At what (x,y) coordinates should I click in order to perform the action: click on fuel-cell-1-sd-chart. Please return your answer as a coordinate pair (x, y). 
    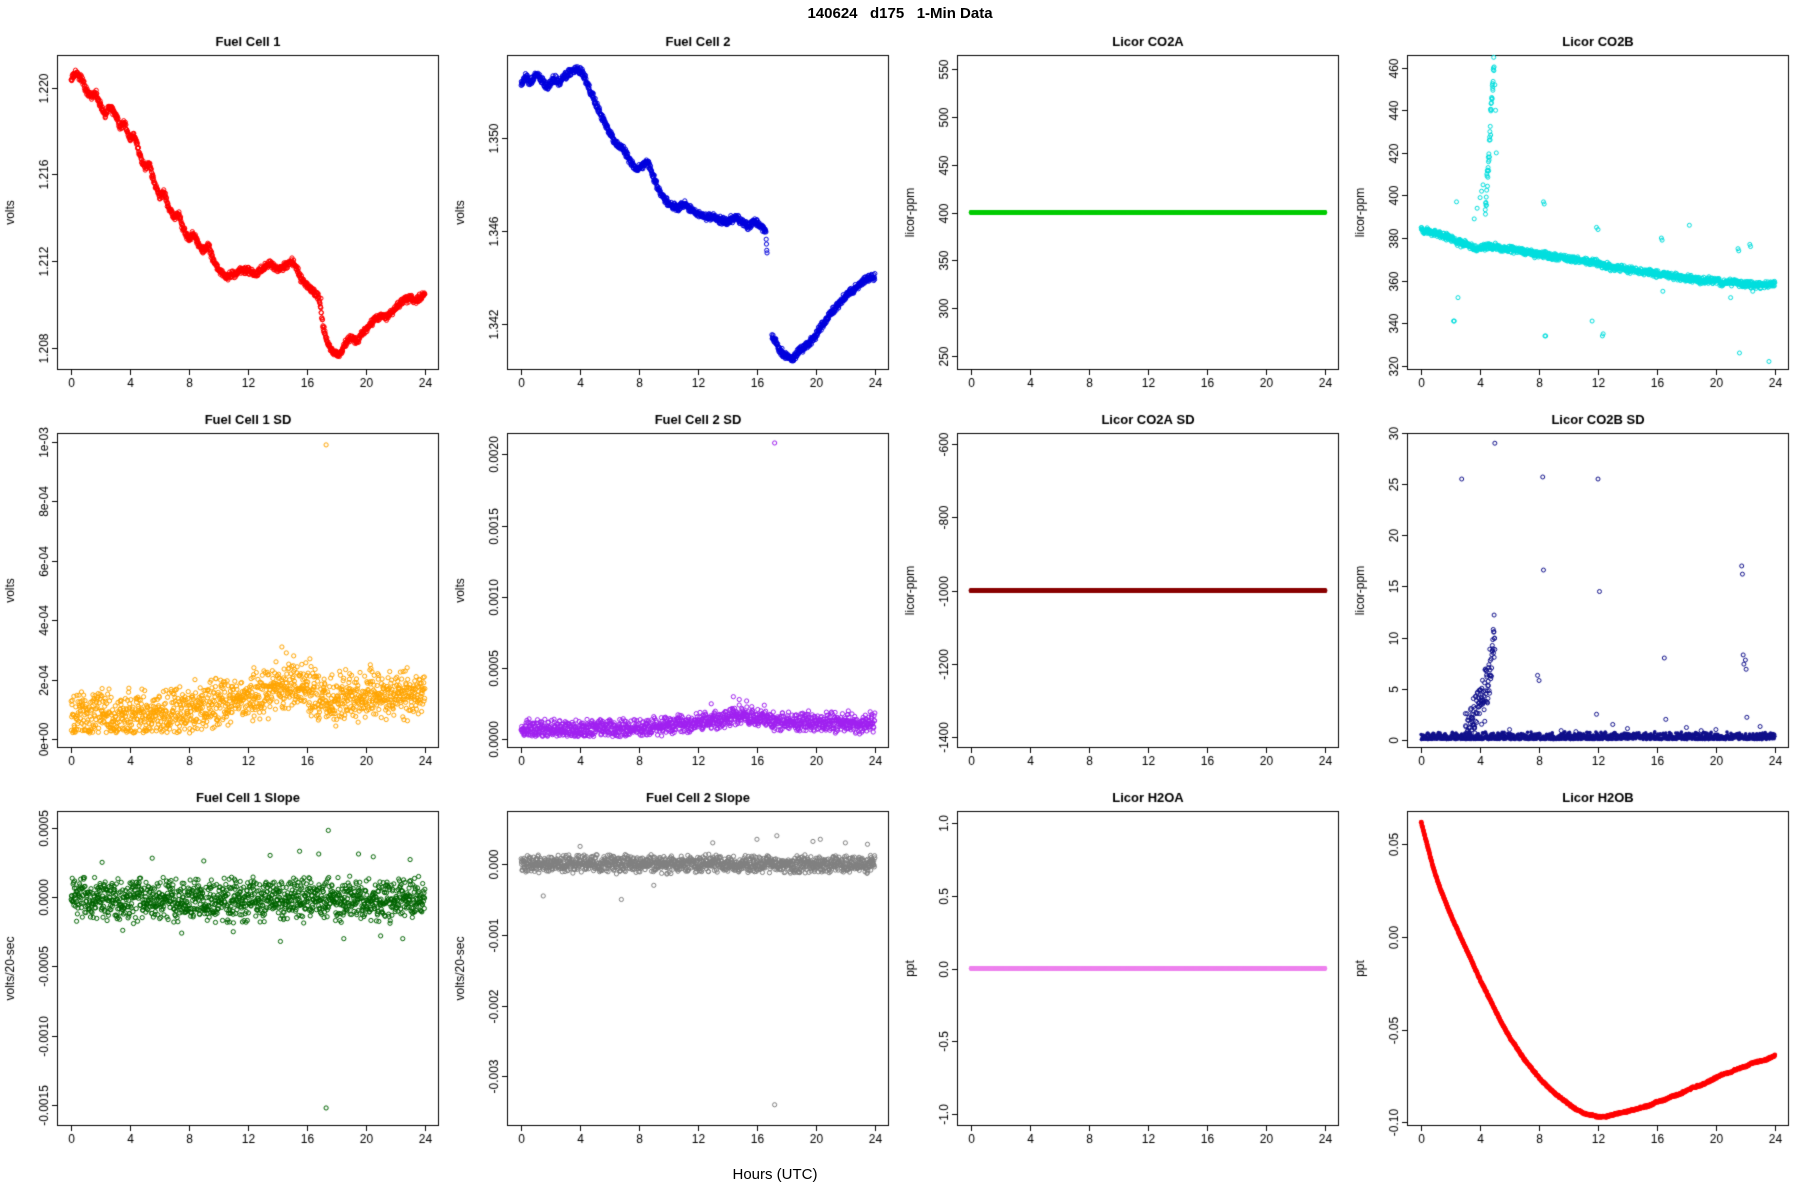
    Looking at the image, I should click on (225, 595).